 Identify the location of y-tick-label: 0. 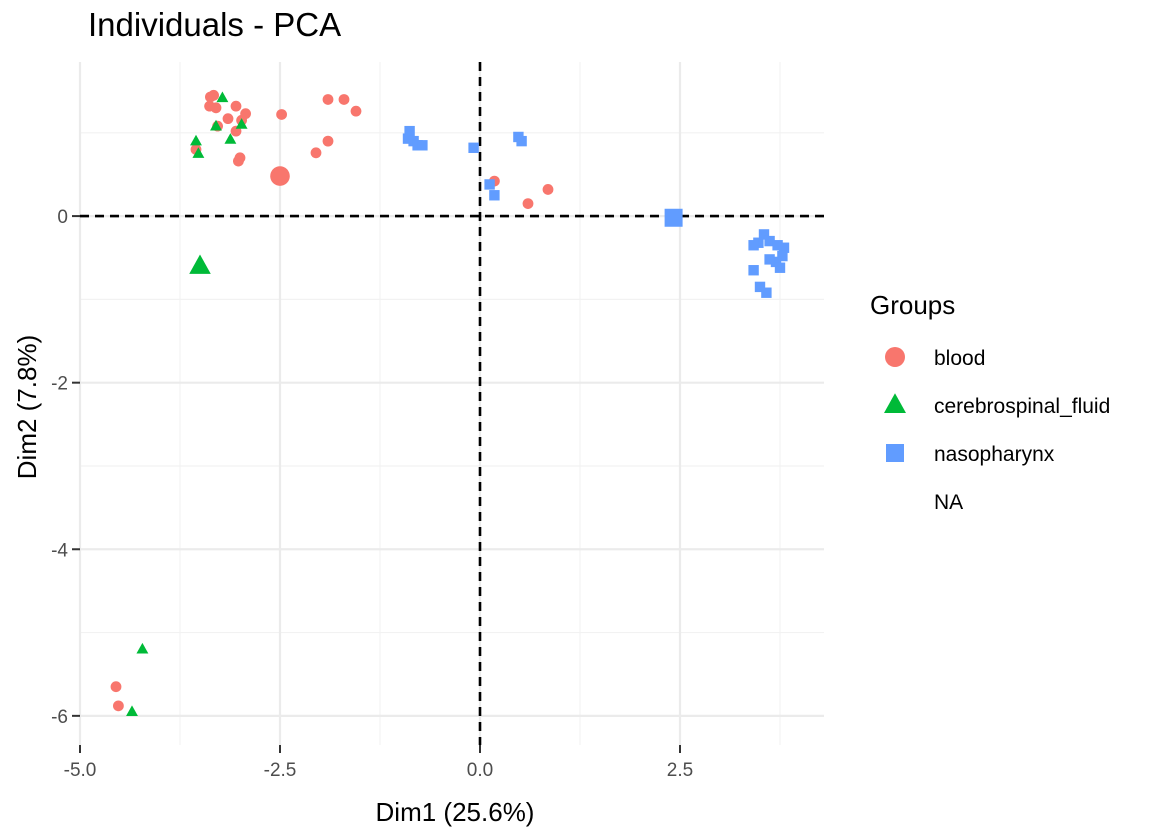
(62, 217).